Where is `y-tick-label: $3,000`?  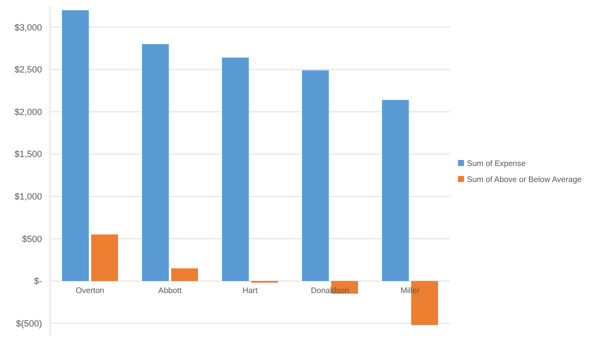 y-tick-label: $3,000 is located at coordinates (28, 27).